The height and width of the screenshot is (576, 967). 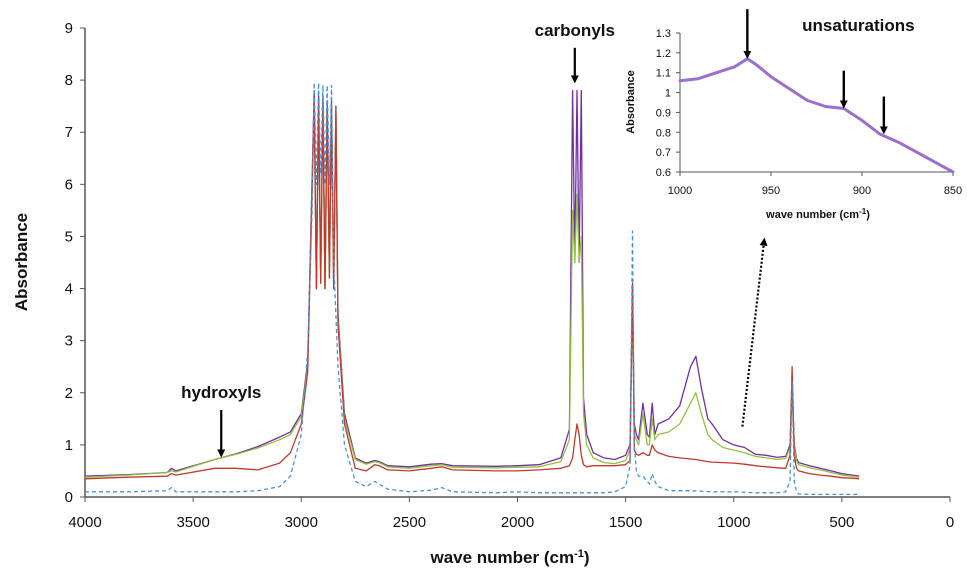 I want to click on main-y-tick-label: 7, so click(x=69, y=132).